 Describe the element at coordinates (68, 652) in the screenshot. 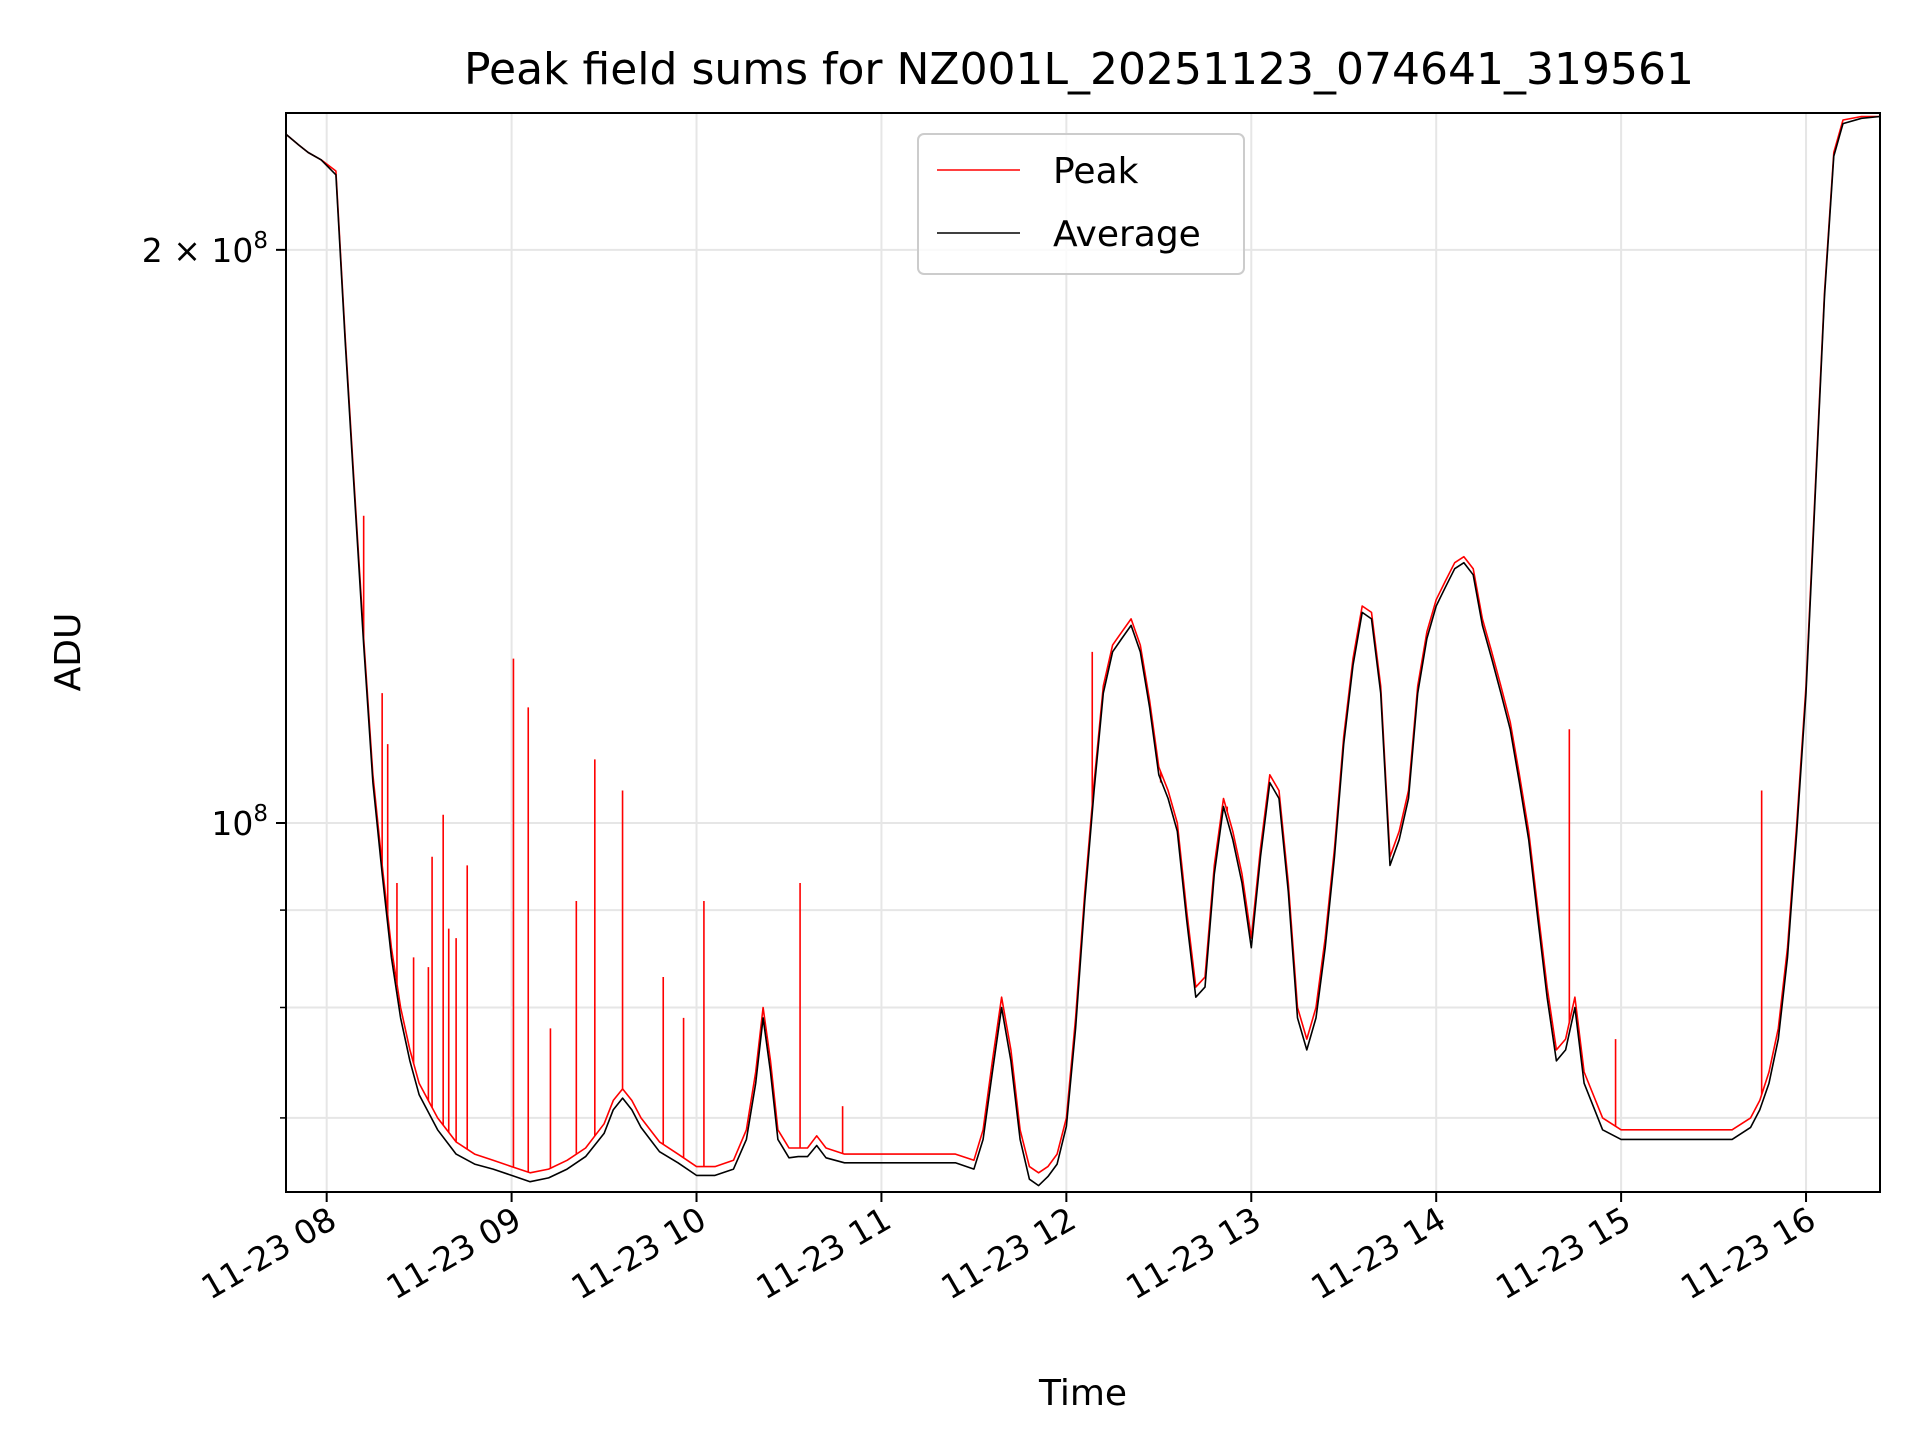

I see `y-axis-label: ADU` at that location.